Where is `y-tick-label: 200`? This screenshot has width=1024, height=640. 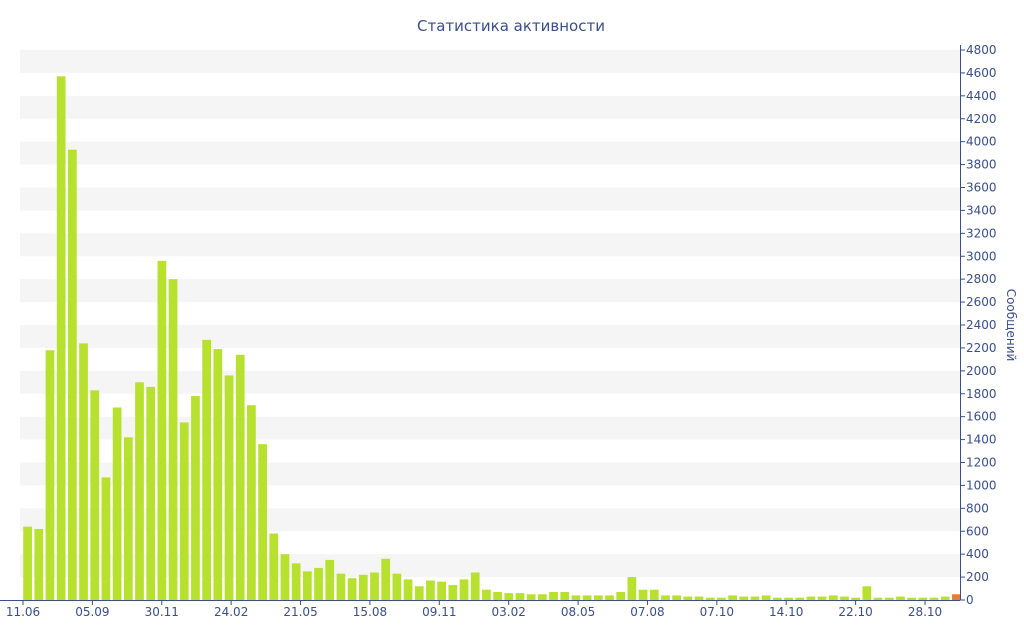 y-tick-label: 200 is located at coordinates (977, 577).